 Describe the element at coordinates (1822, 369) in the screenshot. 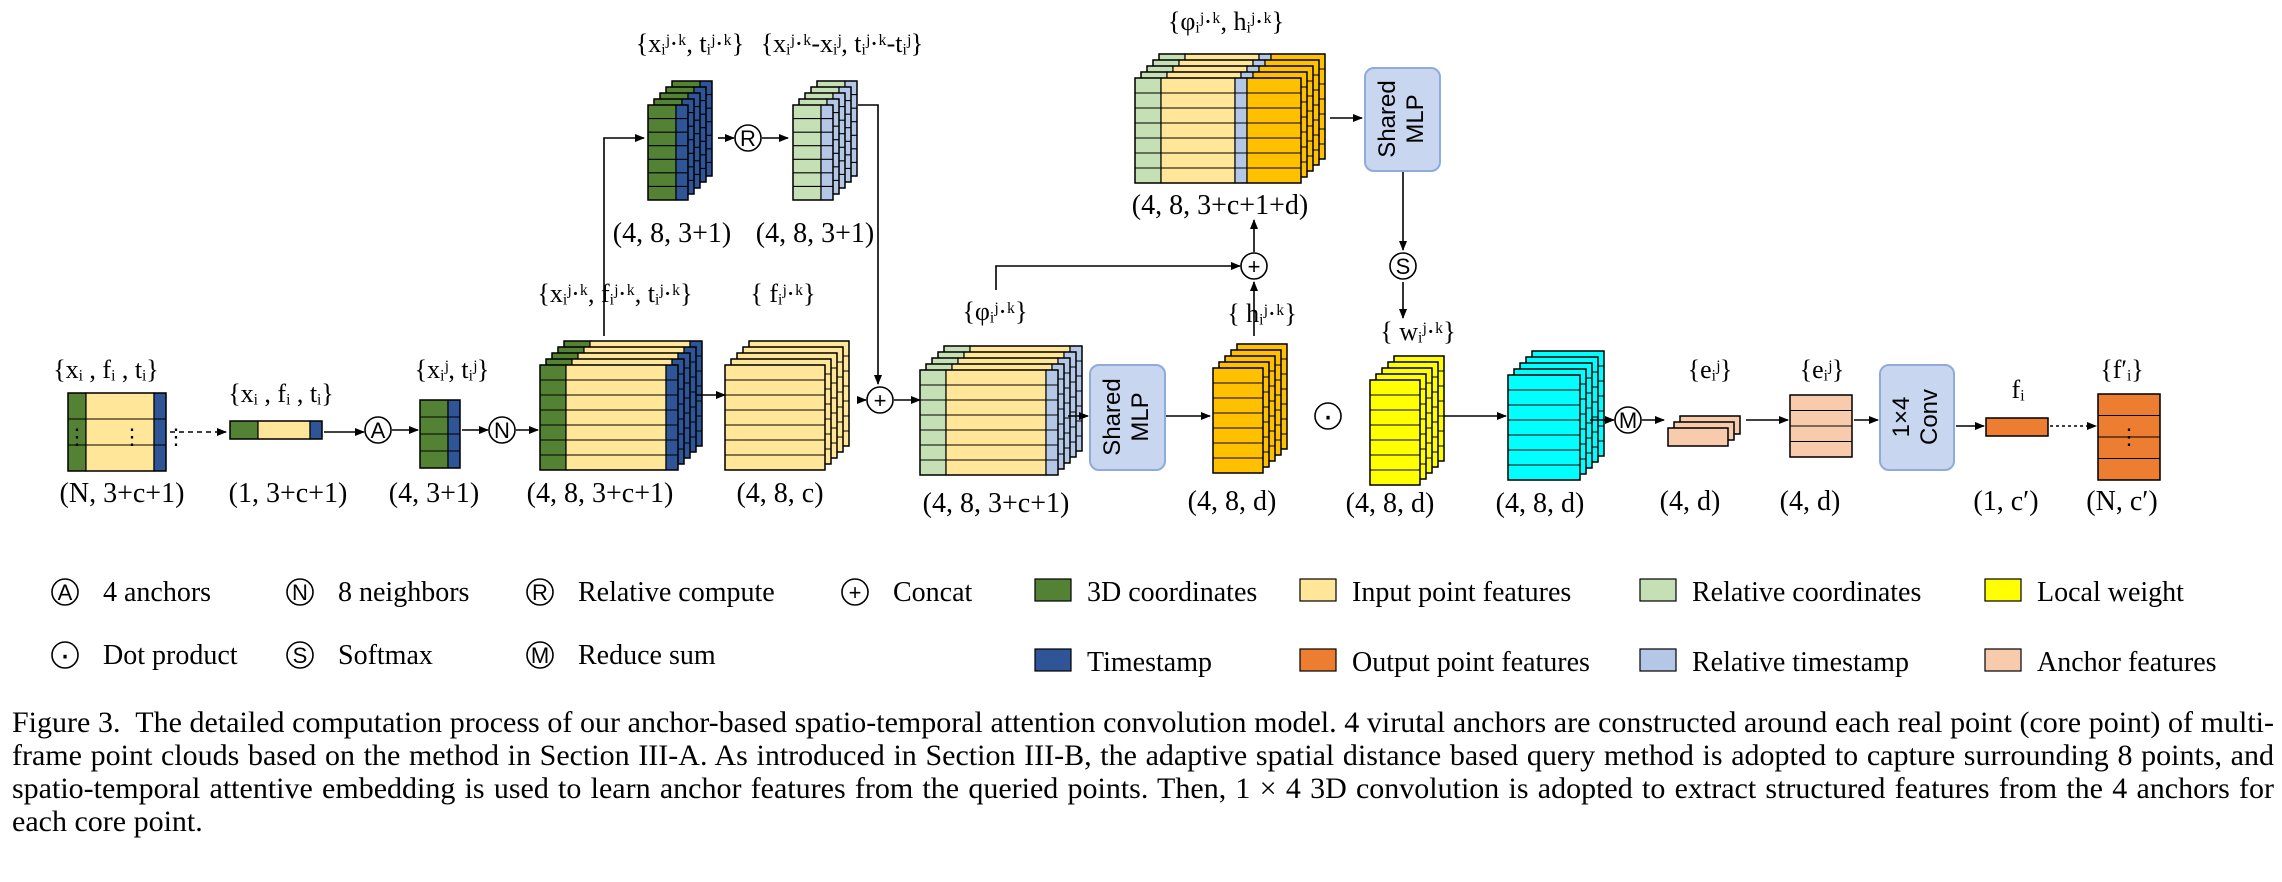

I see `b11-label: {eᵢʲ}` at that location.